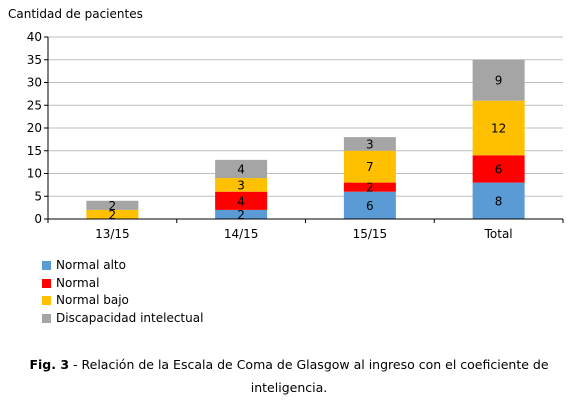 This screenshot has width=578, height=400. I want to click on legend-label: Normal alto, so click(91, 265).